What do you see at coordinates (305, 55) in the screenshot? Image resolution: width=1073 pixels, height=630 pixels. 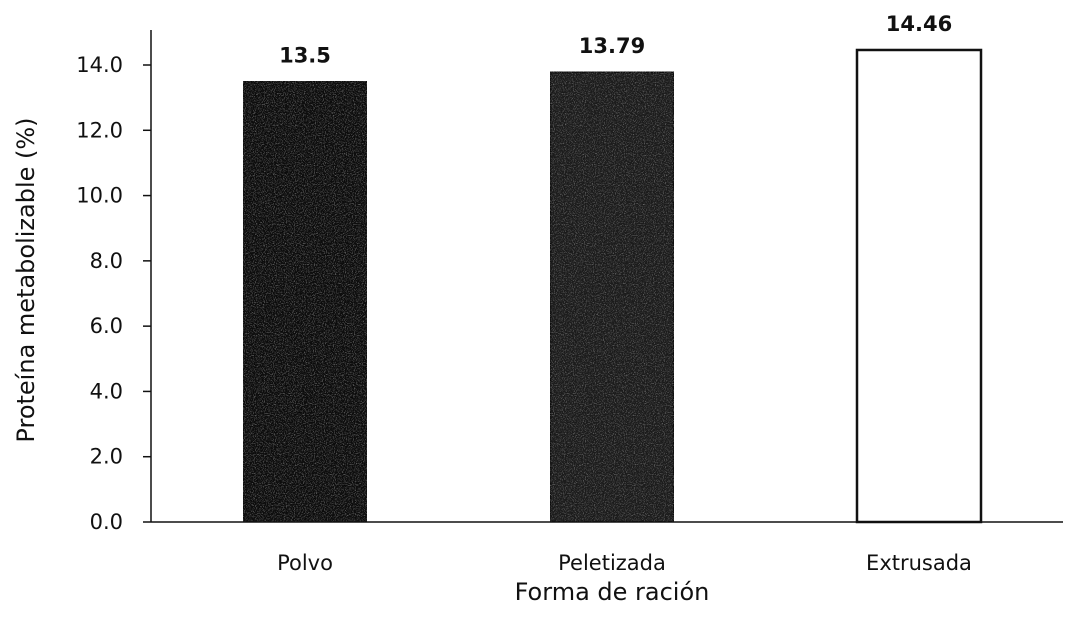 I see `data-label-polvo: 13.5` at bounding box center [305, 55].